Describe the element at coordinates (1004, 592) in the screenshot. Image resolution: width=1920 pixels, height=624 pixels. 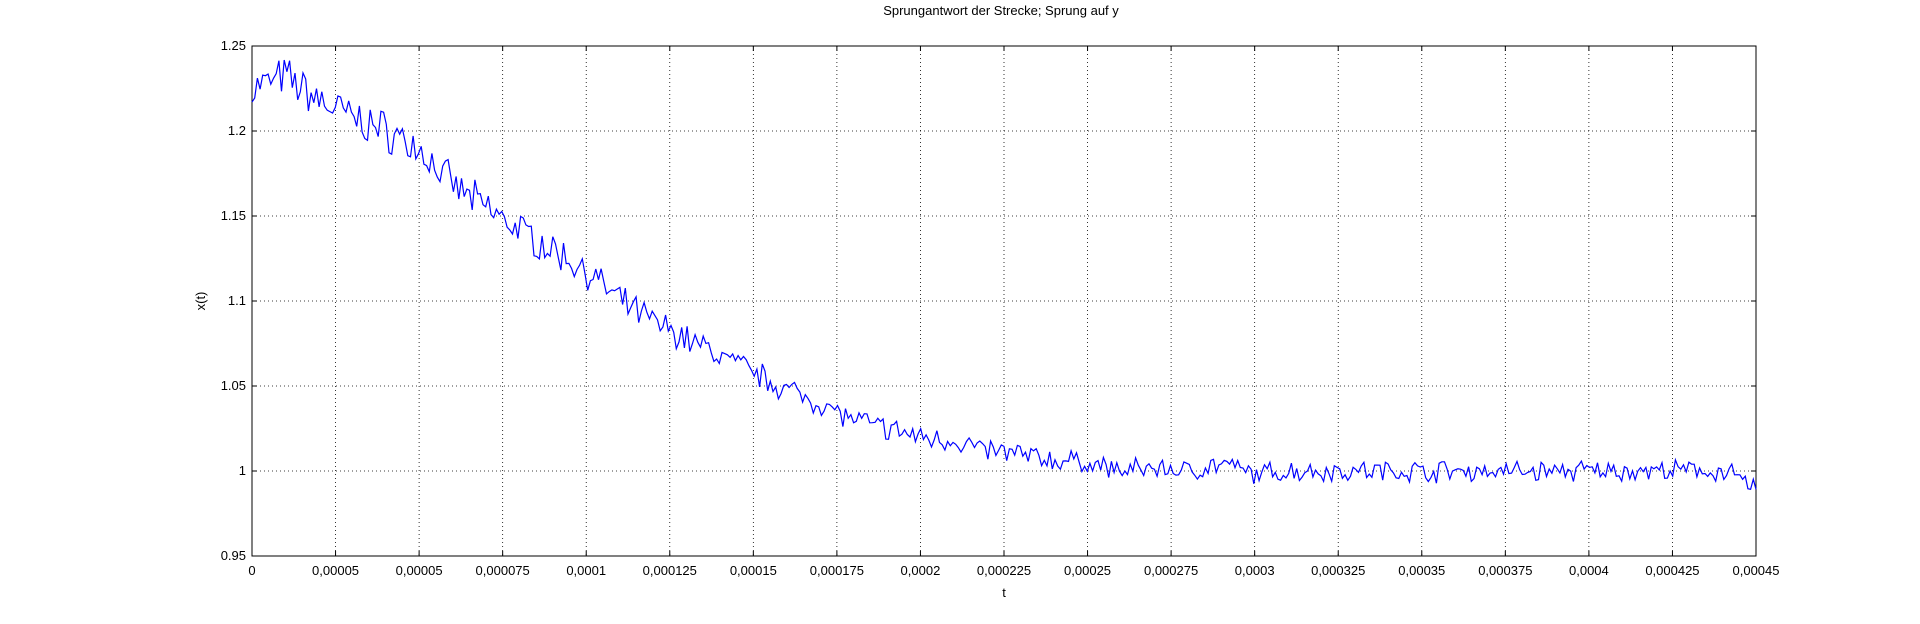
I see `x-axis-label: t` at that location.